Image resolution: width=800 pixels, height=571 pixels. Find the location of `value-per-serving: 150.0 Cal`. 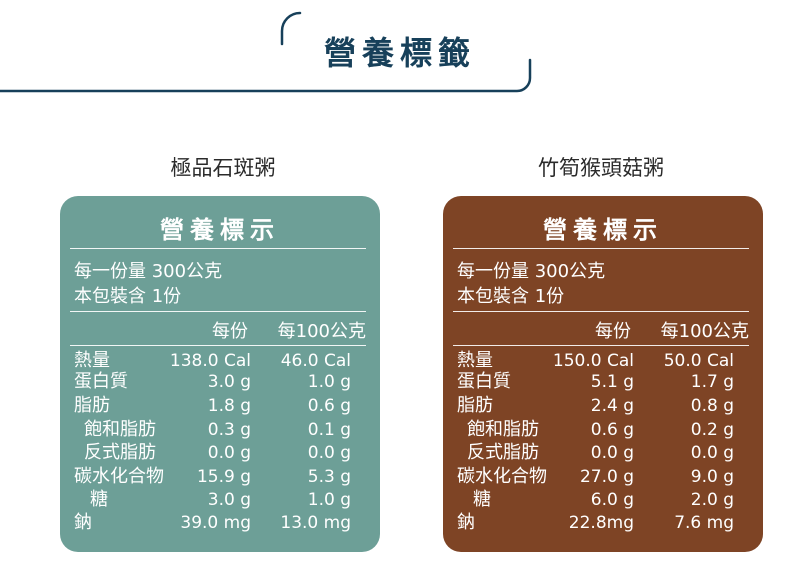

value-per-serving: 150.0 Cal is located at coordinates (593, 361).